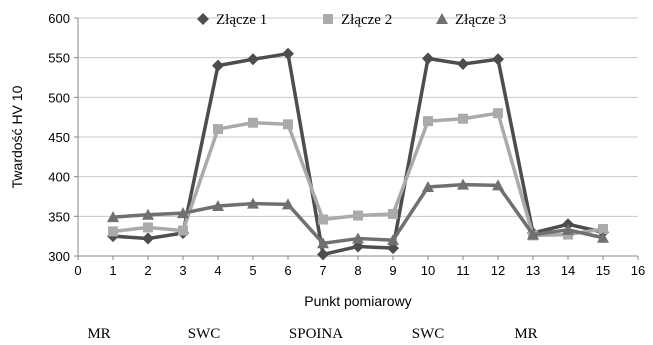  I want to click on x-tick-label: 6, so click(287, 270).